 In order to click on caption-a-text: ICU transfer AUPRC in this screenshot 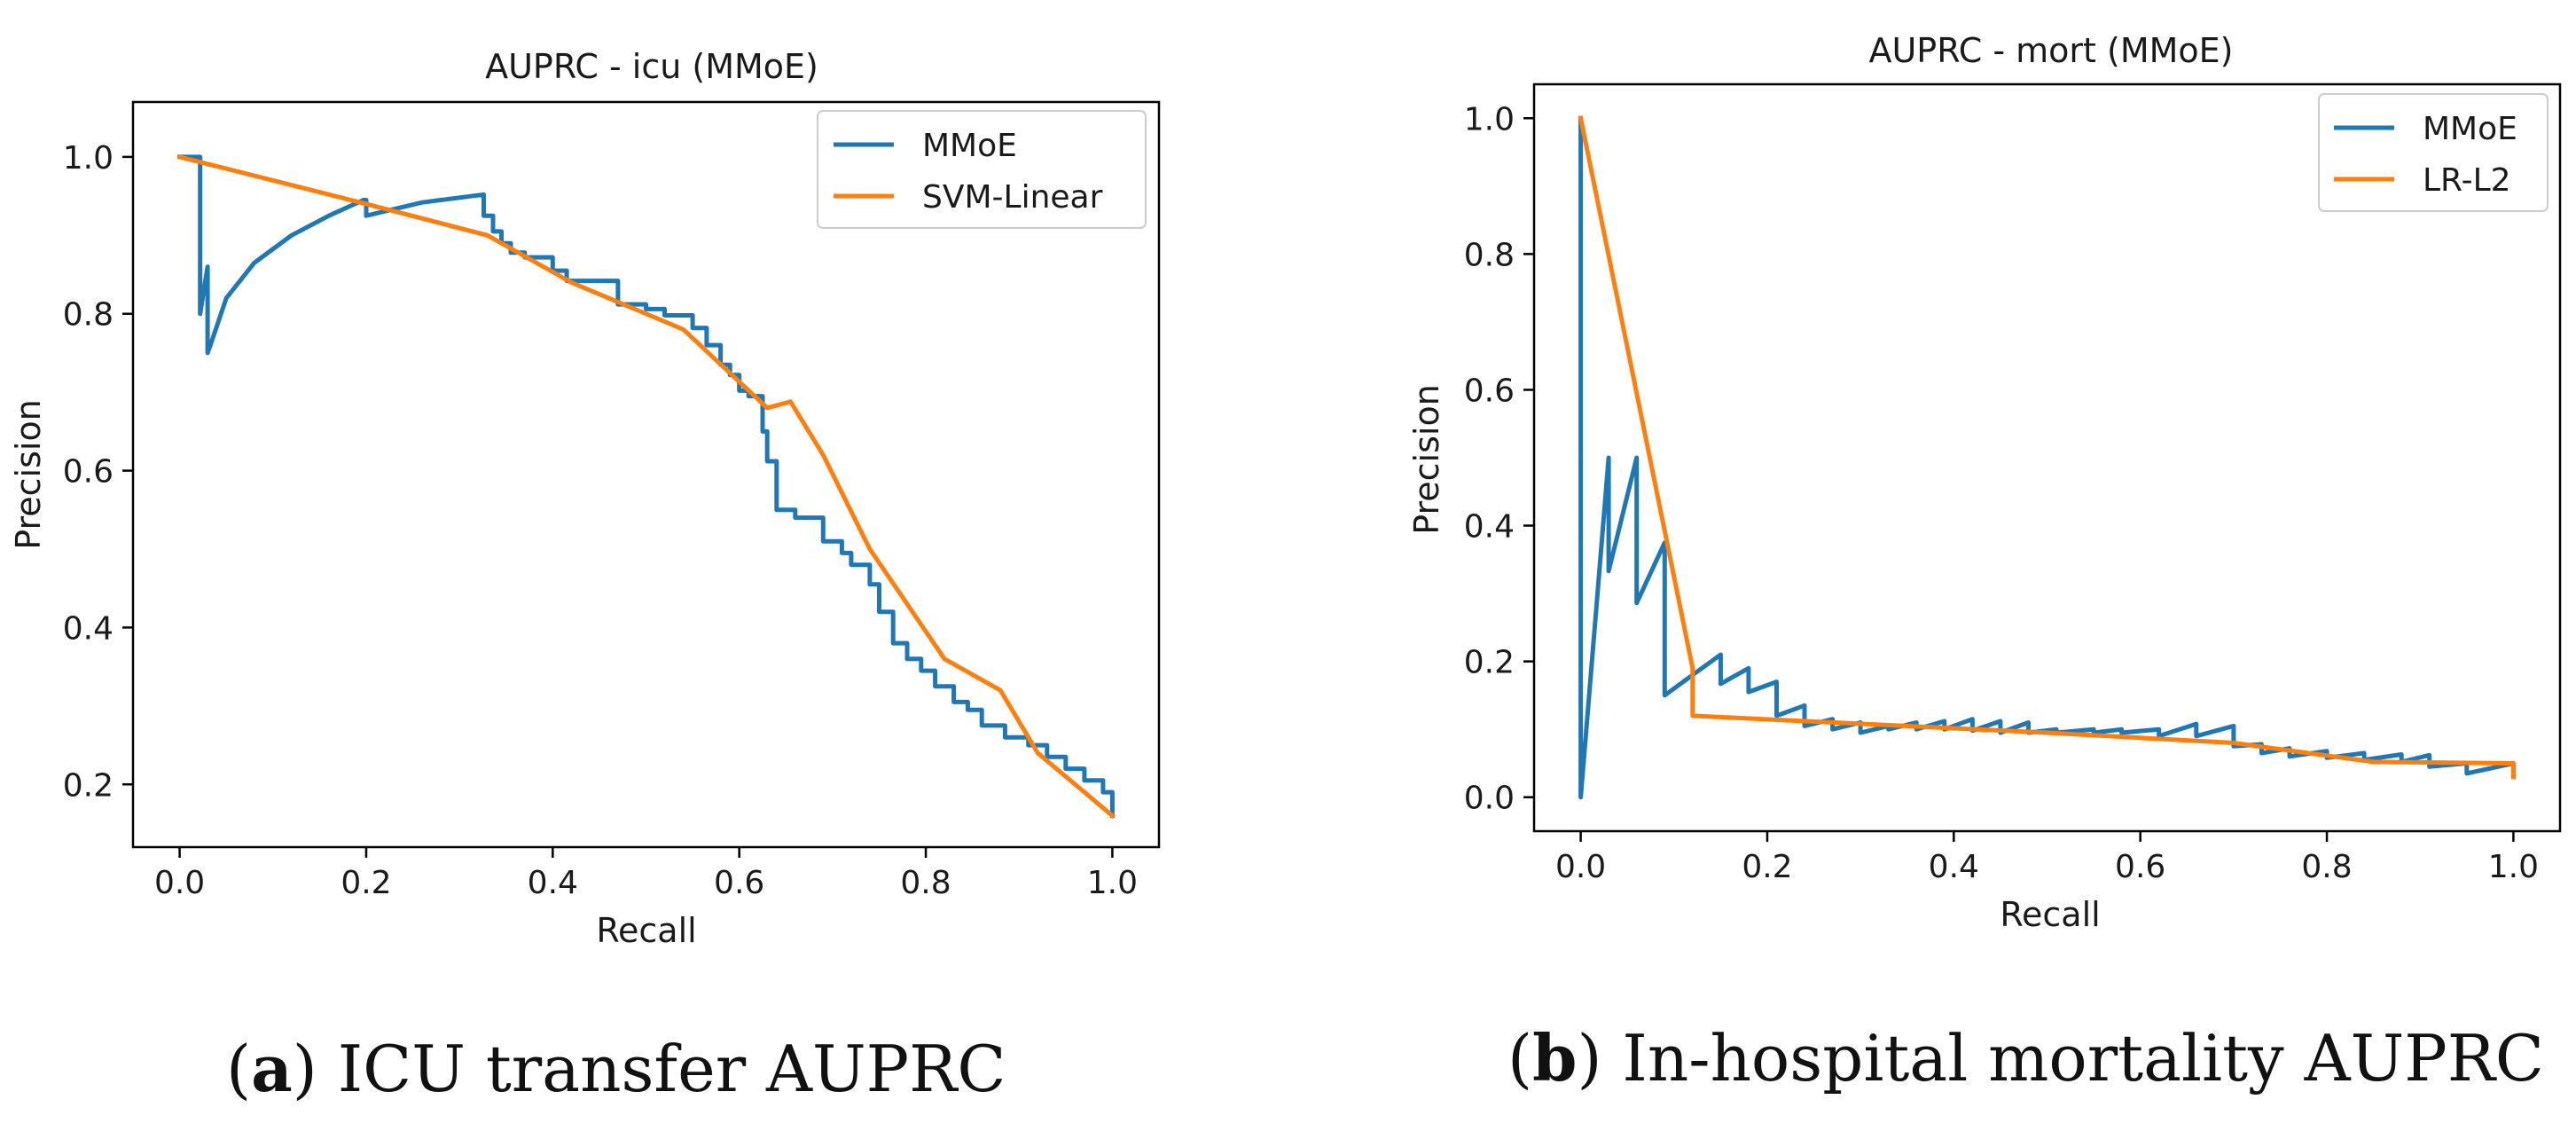, I will do `click(671, 1069)`.